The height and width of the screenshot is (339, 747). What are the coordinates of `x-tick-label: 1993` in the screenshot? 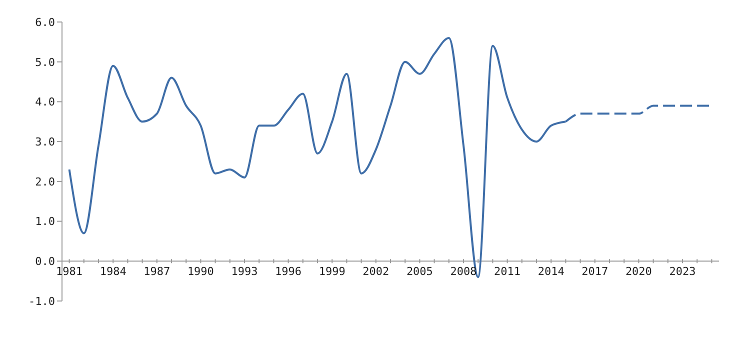 It's located at (244, 271).